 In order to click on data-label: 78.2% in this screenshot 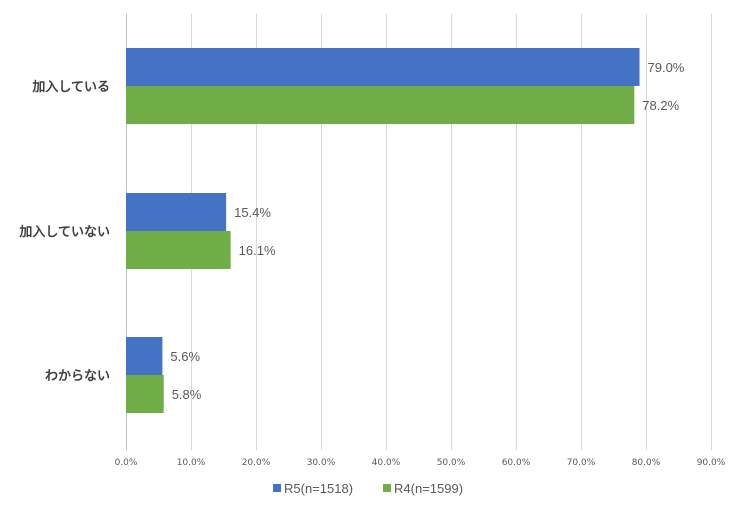, I will do `click(660, 105)`.